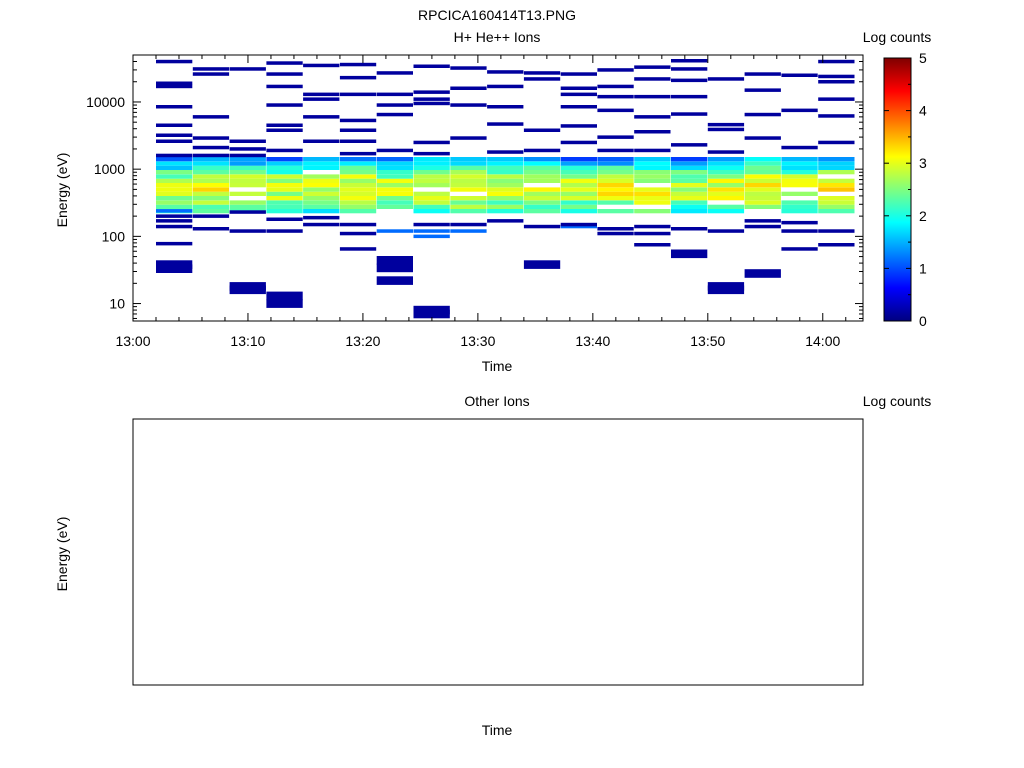  Describe the element at coordinates (132, 341) in the screenshot. I see `x-tick-label: 13:00` at that location.